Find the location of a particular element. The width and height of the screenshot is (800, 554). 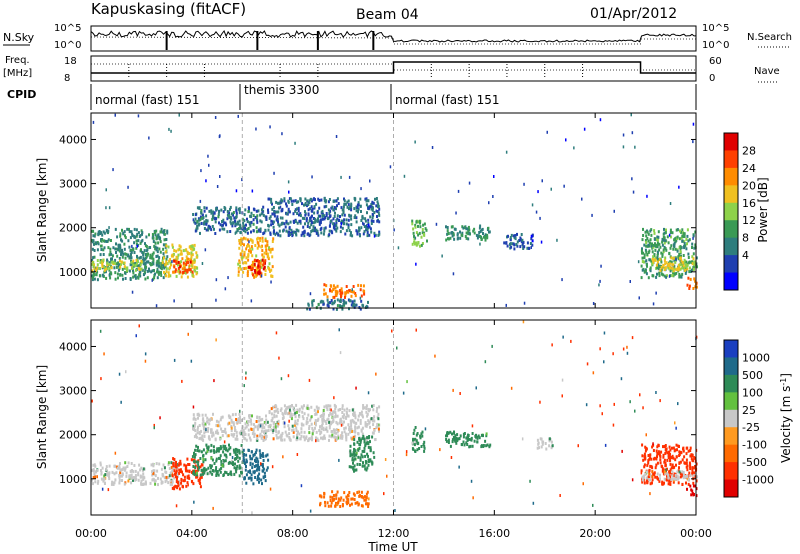

power-colorbar-swatch is located at coordinates (731, 281).